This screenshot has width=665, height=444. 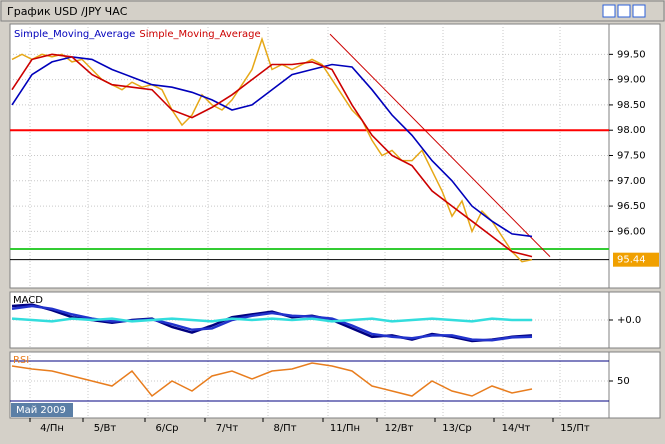 I want to click on title-bar, so click(x=332, y=11).